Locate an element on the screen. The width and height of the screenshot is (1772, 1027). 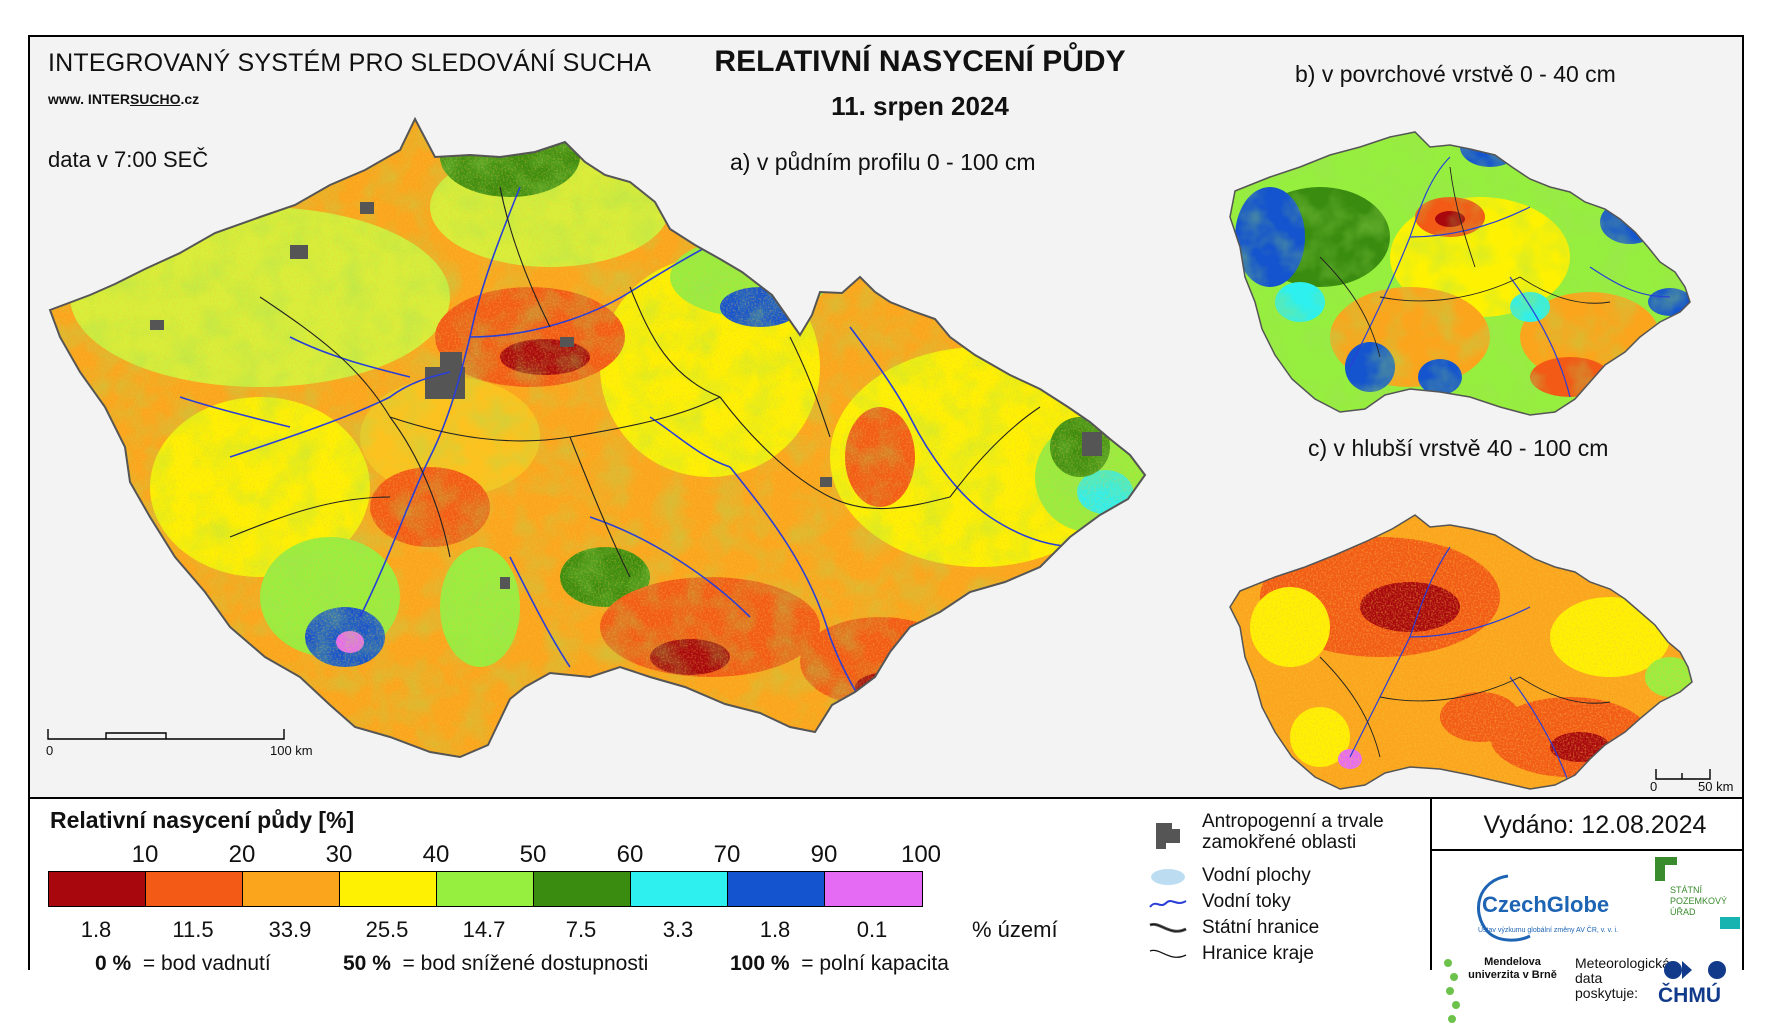
page-title: RELATIVNÍ NASYCENÍ PŮDY is located at coordinates (920, 61).